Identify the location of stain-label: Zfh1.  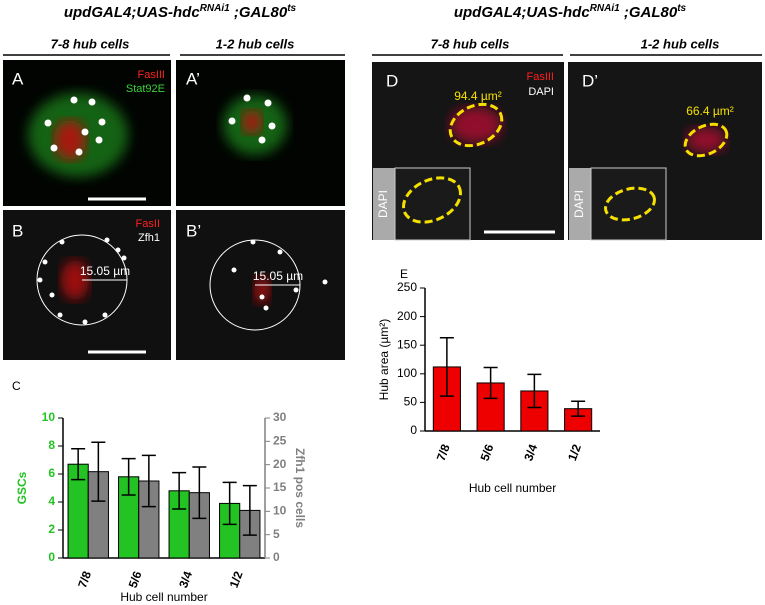
(149, 238).